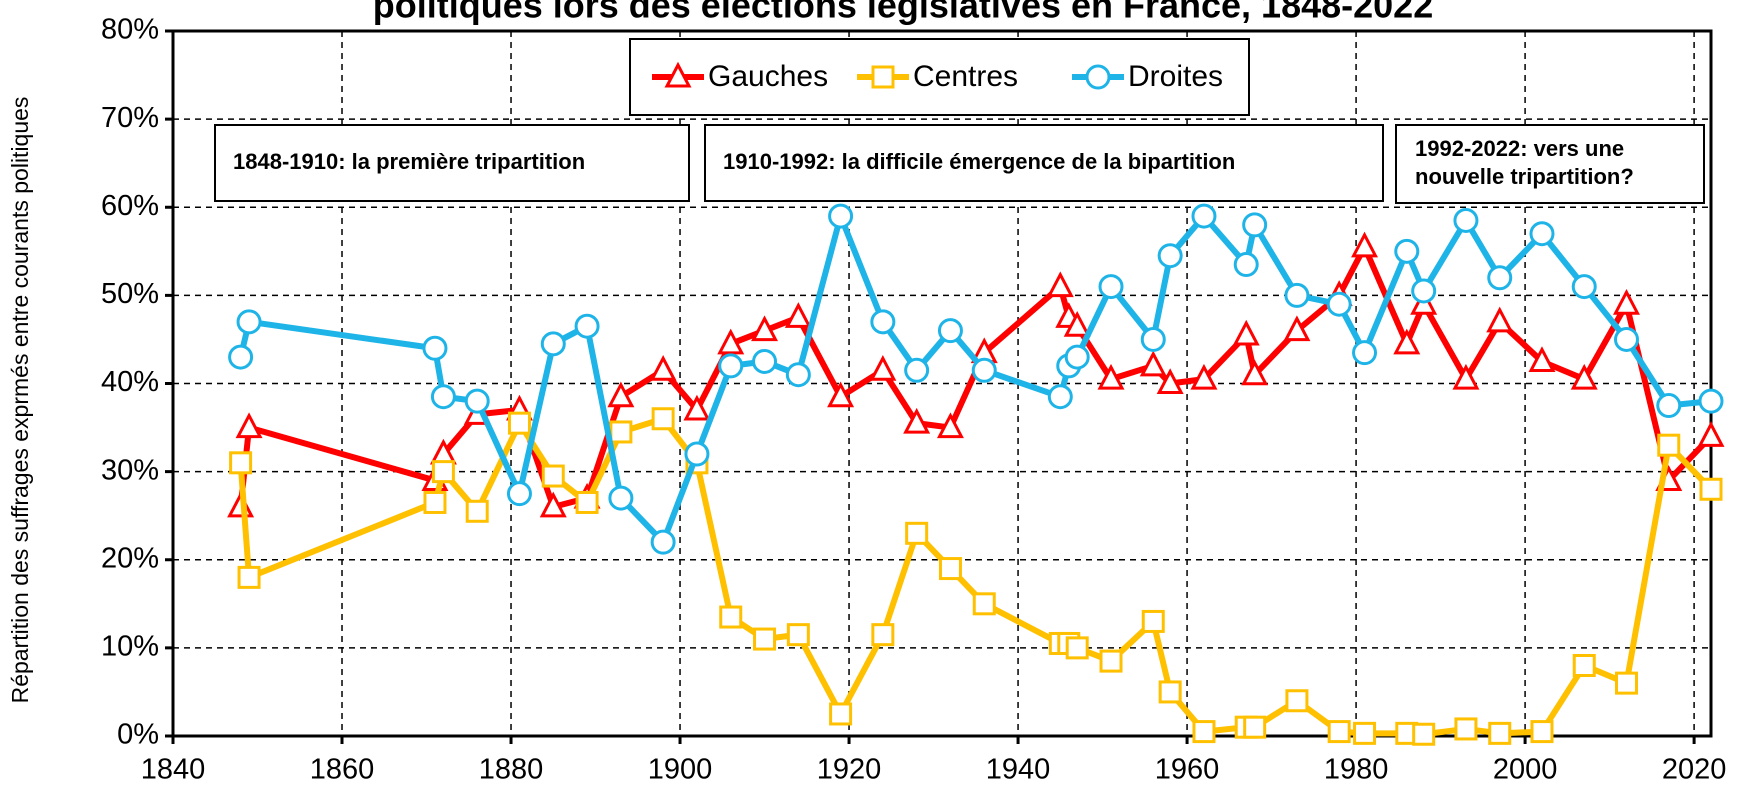 Image resolution: width=1748 pixels, height=798 pixels. Describe the element at coordinates (1524, 176) in the screenshot. I see `annotation-text: nouvelle tripartition?` at that location.